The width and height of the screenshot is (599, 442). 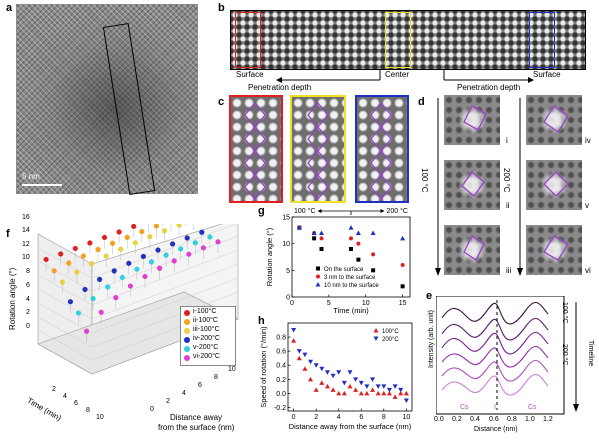 I want to click on e-xtick-4: 0.8, so click(x=512, y=419).